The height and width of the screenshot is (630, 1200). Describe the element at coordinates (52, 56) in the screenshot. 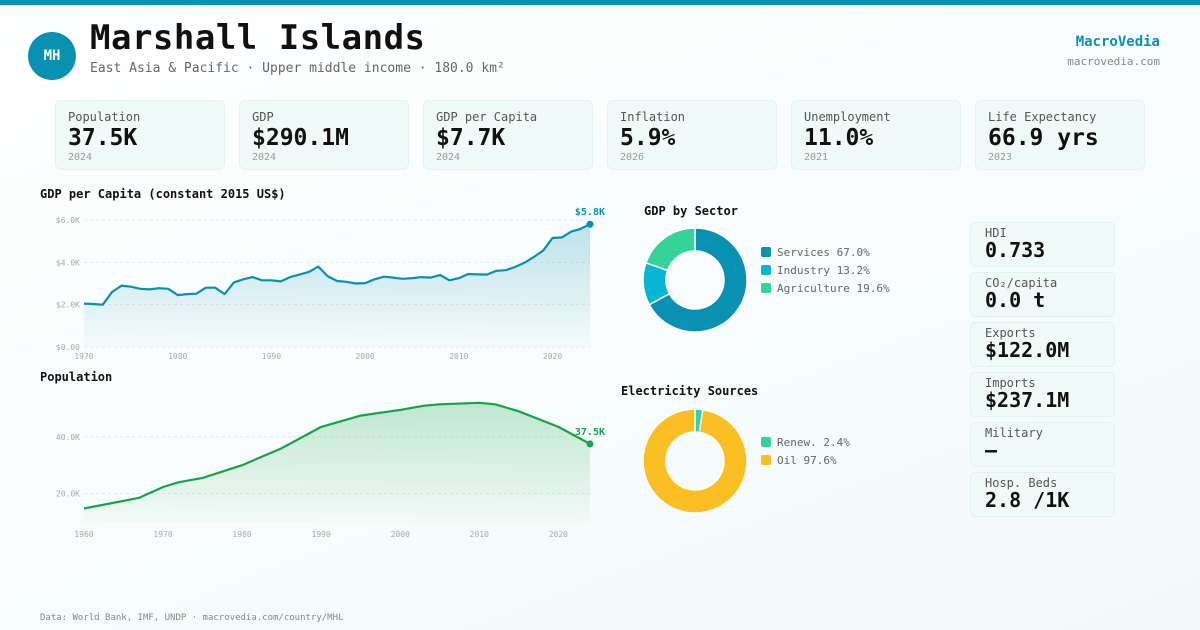

I see `country-avatar: MH` at that location.